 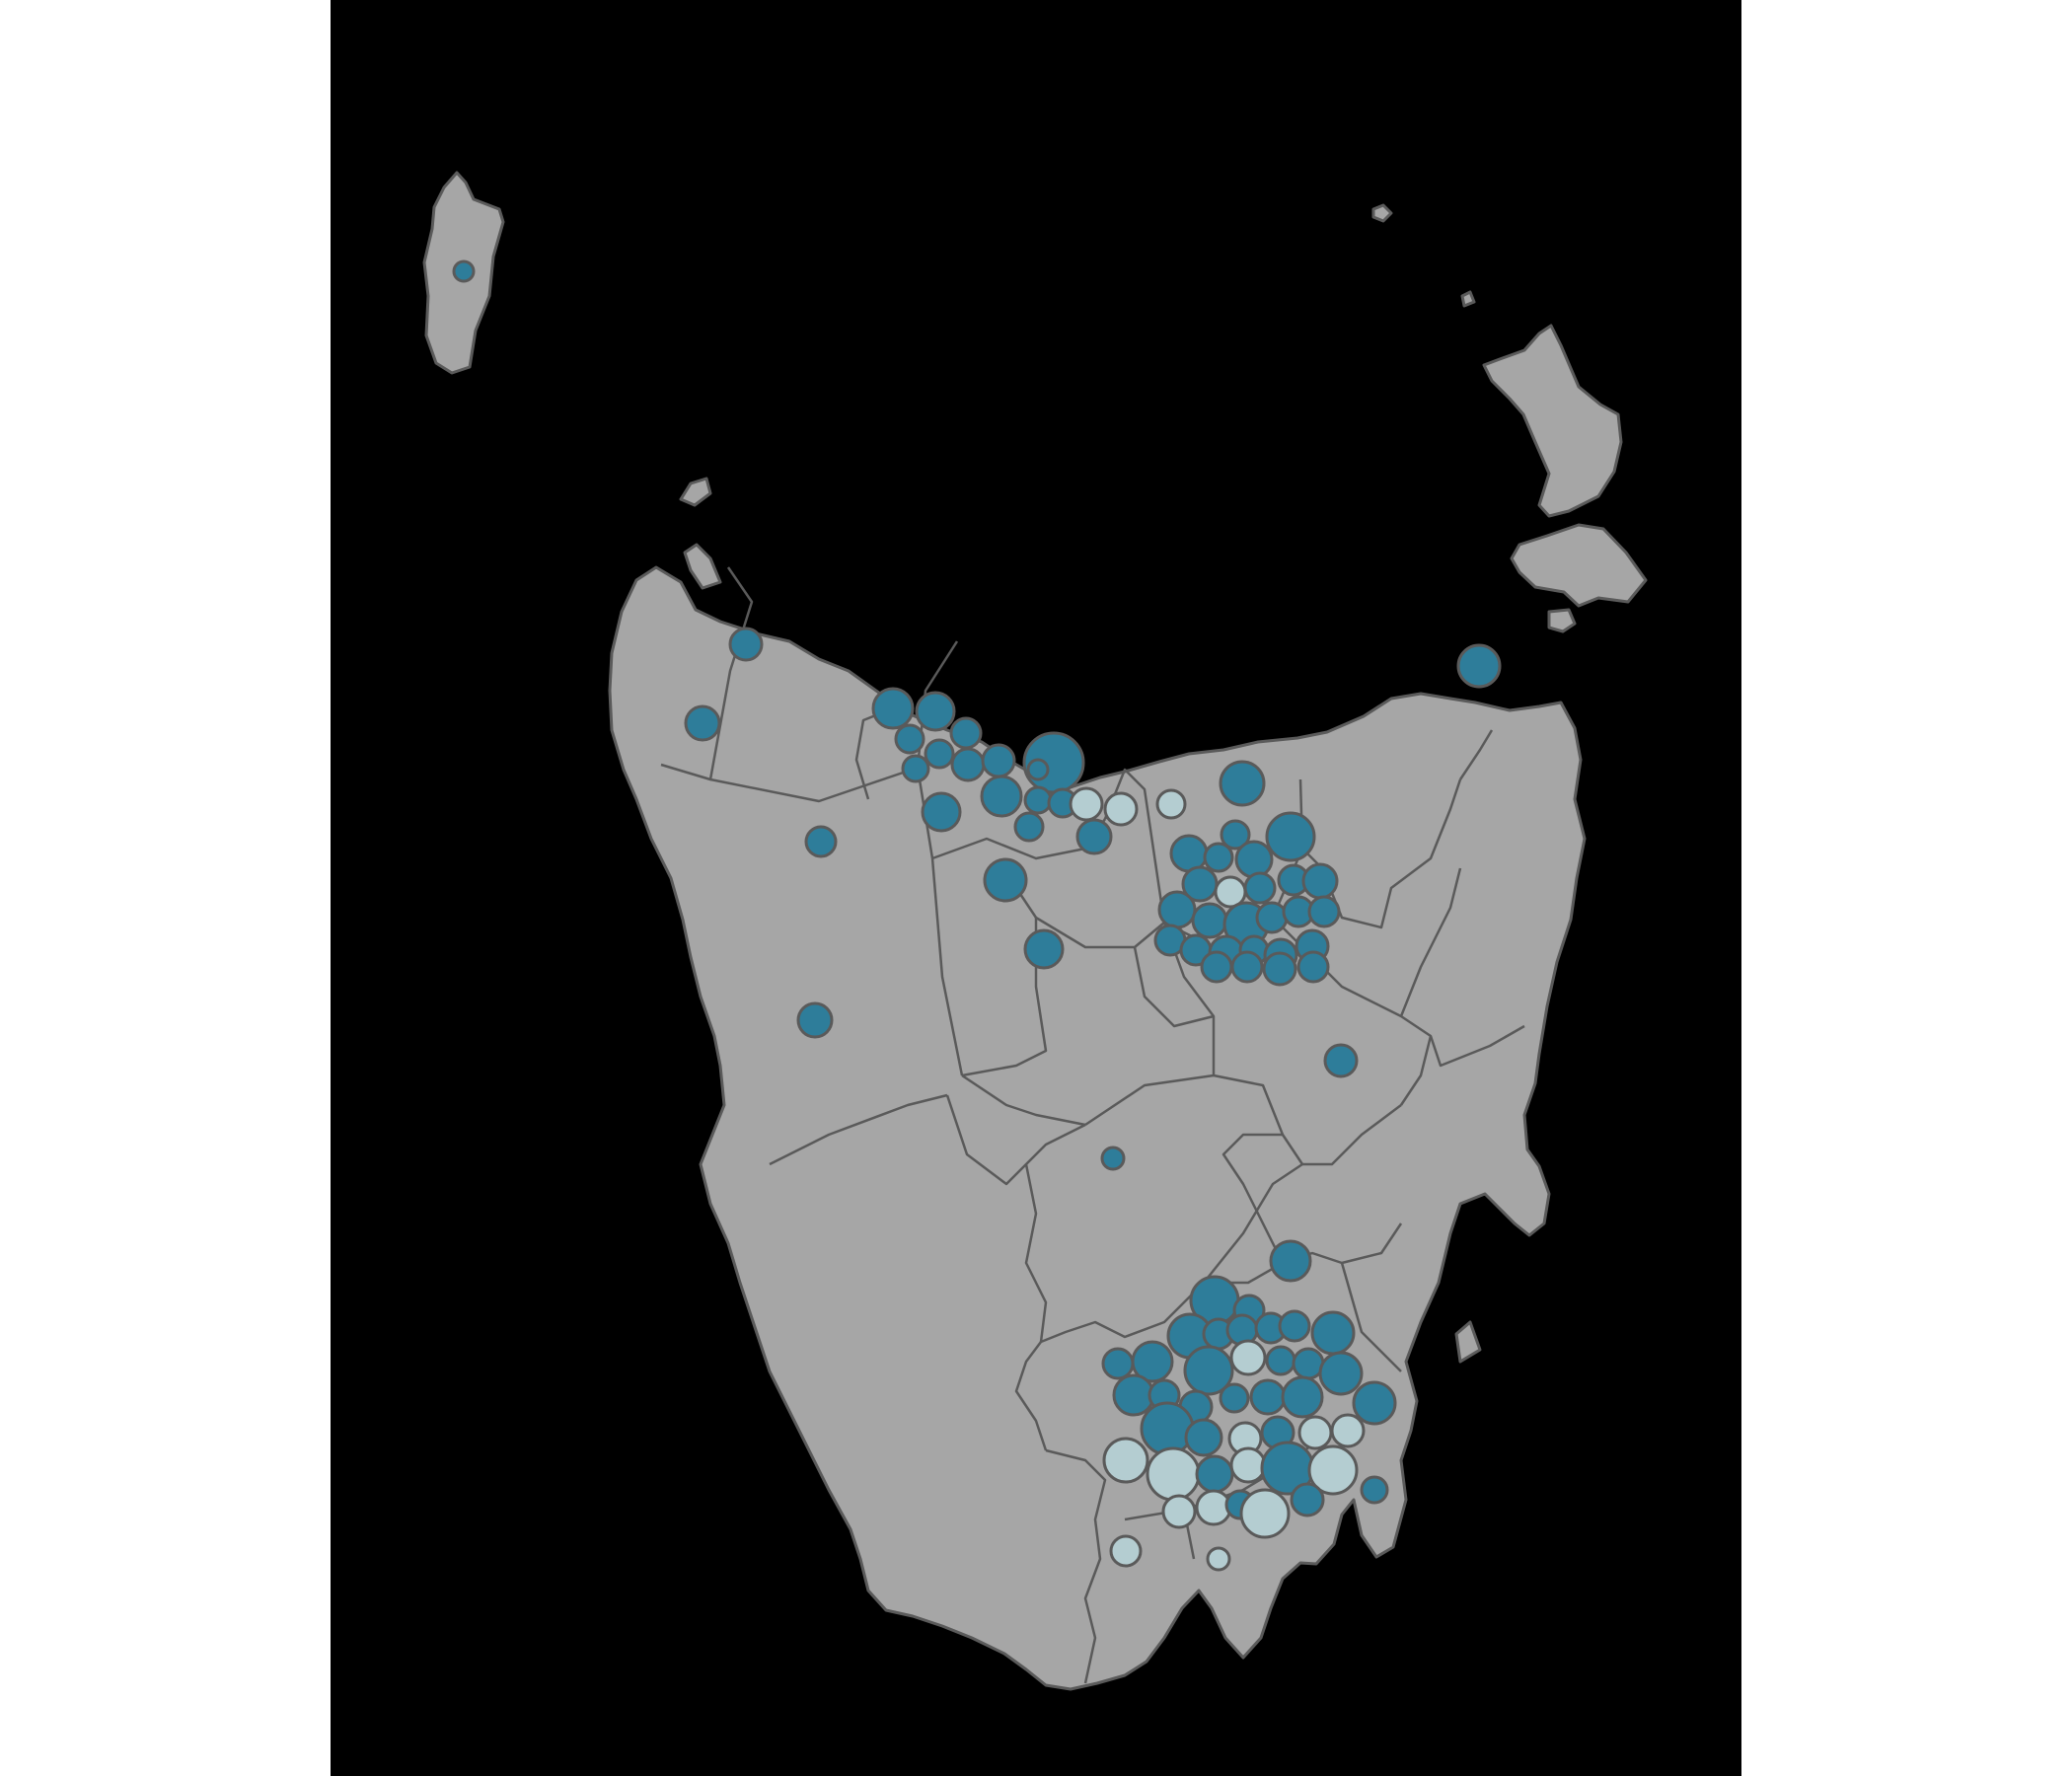 I want to click on flinders-island, so click(x=1552, y=421).